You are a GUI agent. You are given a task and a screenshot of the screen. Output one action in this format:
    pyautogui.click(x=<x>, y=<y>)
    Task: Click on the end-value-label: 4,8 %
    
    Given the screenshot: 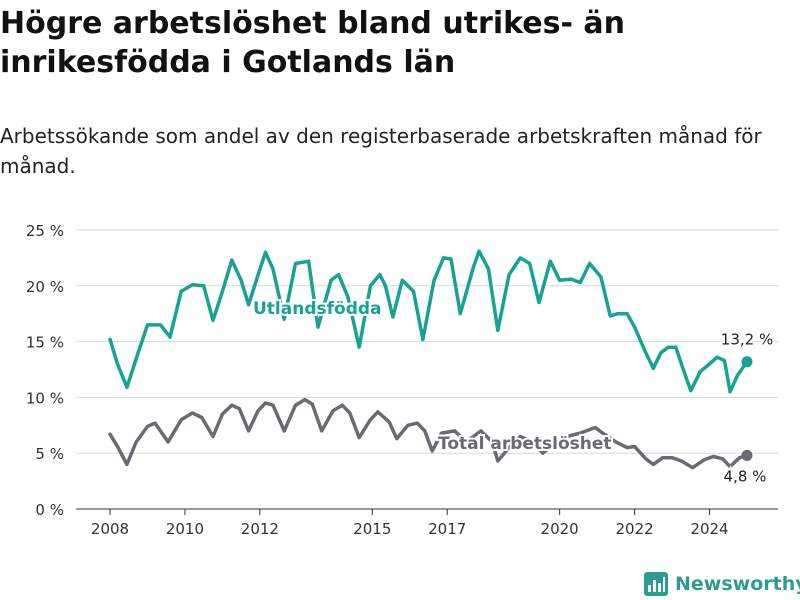 What is the action you would take?
    pyautogui.click(x=745, y=476)
    